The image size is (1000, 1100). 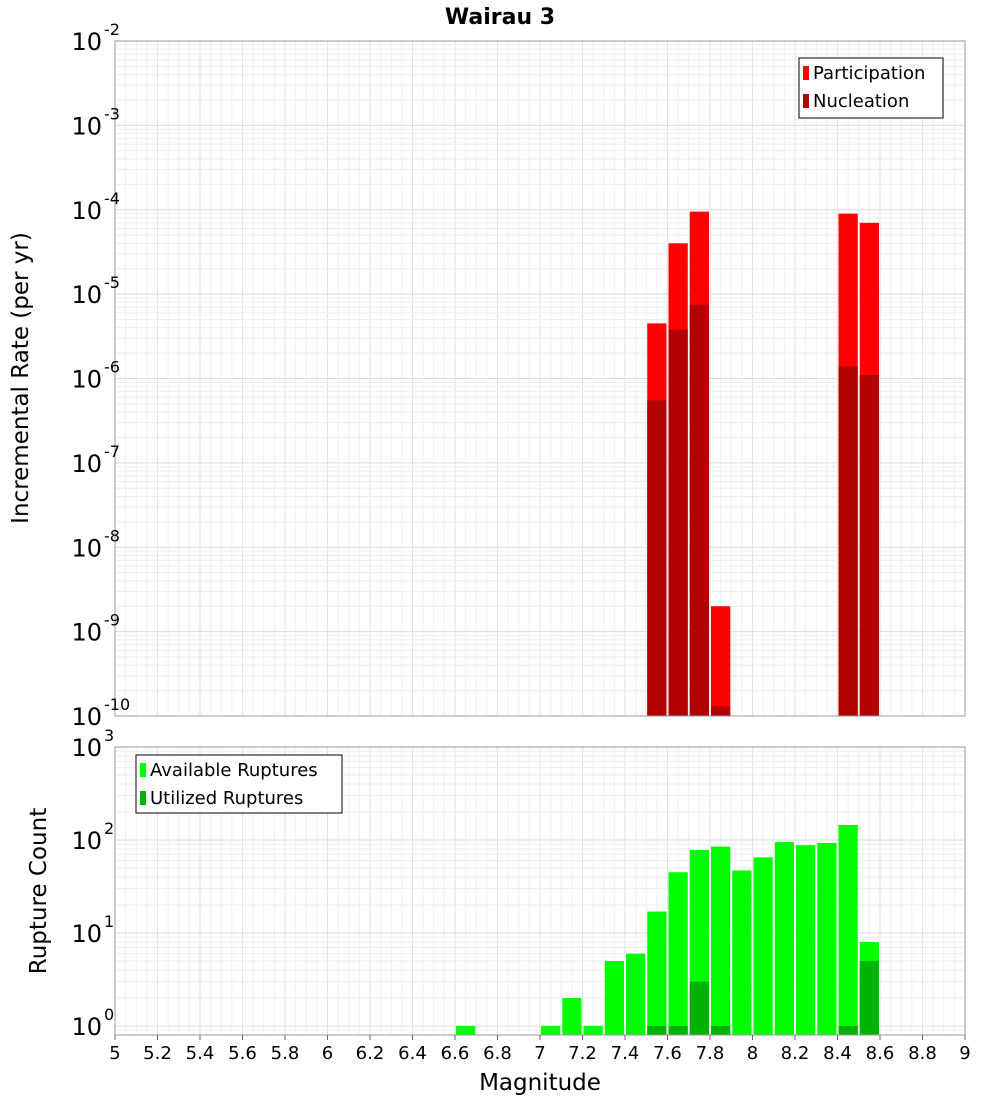 What do you see at coordinates (109, 735) in the screenshot?
I see `bottom-y-tick-exponent: 3` at bounding box center [109, 735].